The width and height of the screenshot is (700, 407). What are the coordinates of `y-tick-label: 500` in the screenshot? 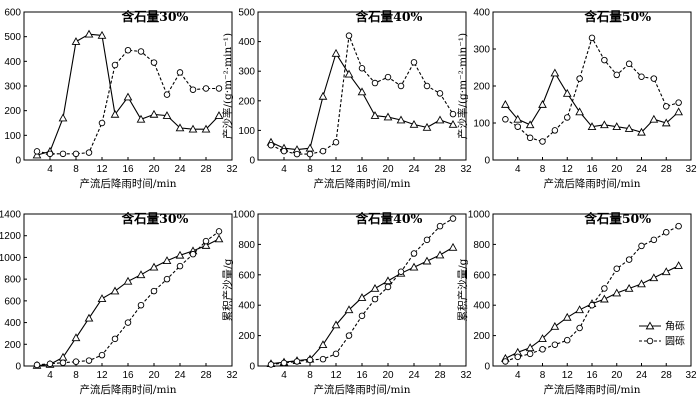 It's located at (246, 13).